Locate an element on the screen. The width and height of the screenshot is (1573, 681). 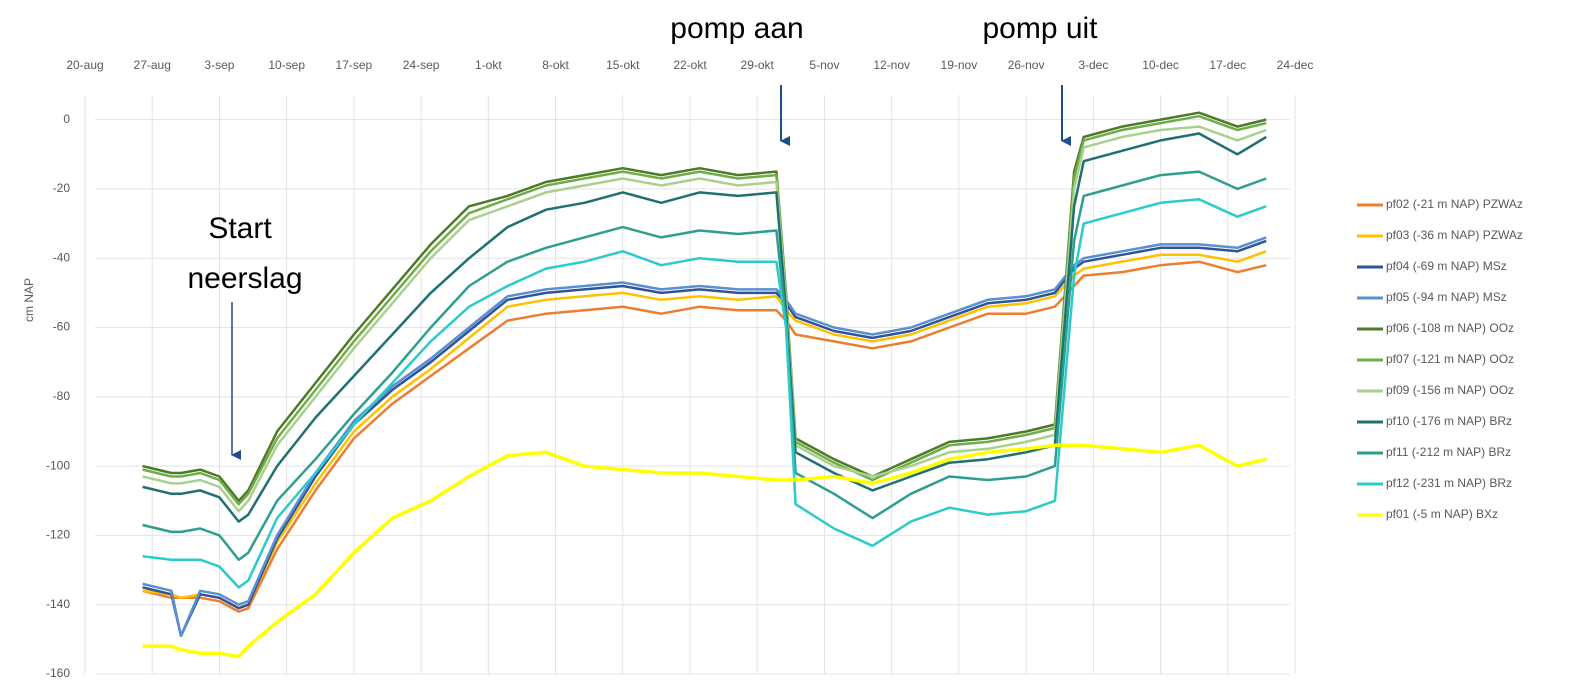
x-tick-label: 12-nov is located at coordinates (891, 65).